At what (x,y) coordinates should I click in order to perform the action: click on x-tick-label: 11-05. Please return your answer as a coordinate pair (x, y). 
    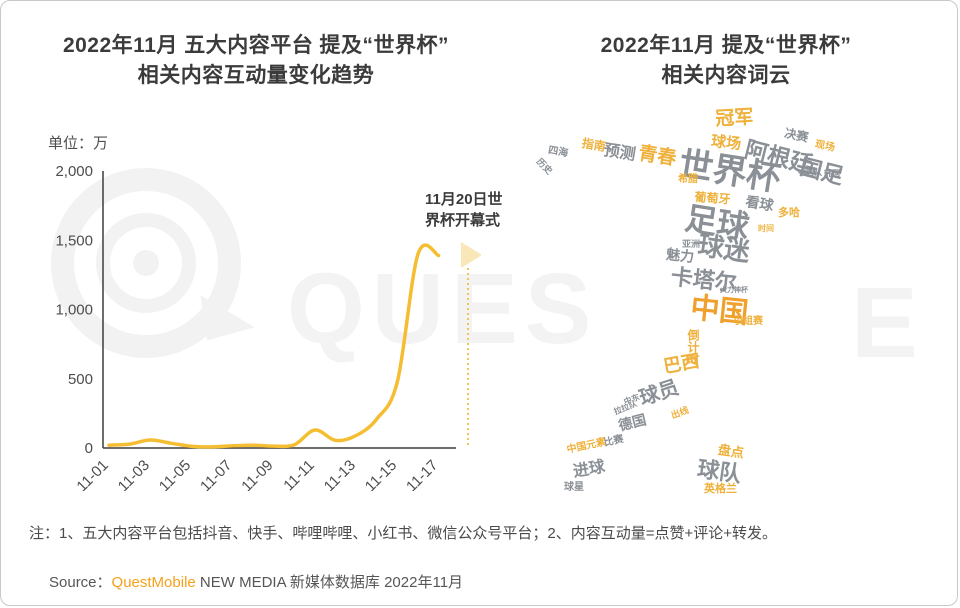
    Looking at the image, I should click on (175, 474).